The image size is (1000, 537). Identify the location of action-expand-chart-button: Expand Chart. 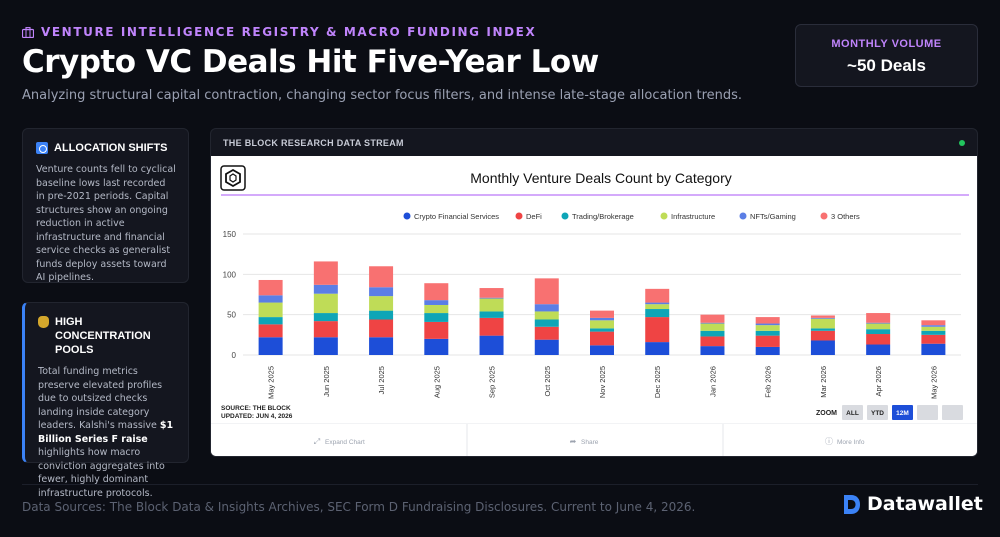
(345, 442).